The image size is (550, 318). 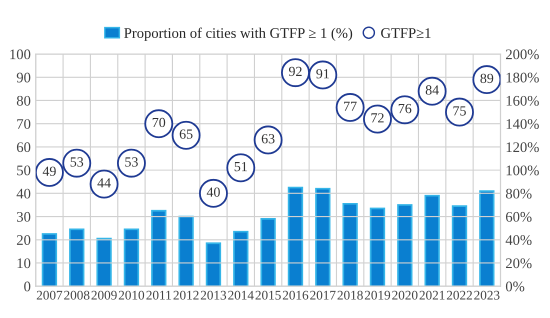 What do you see at coordinates (459, 111) in the screenshot?
I see `data-label: 75` at bounding box center [459, 111].